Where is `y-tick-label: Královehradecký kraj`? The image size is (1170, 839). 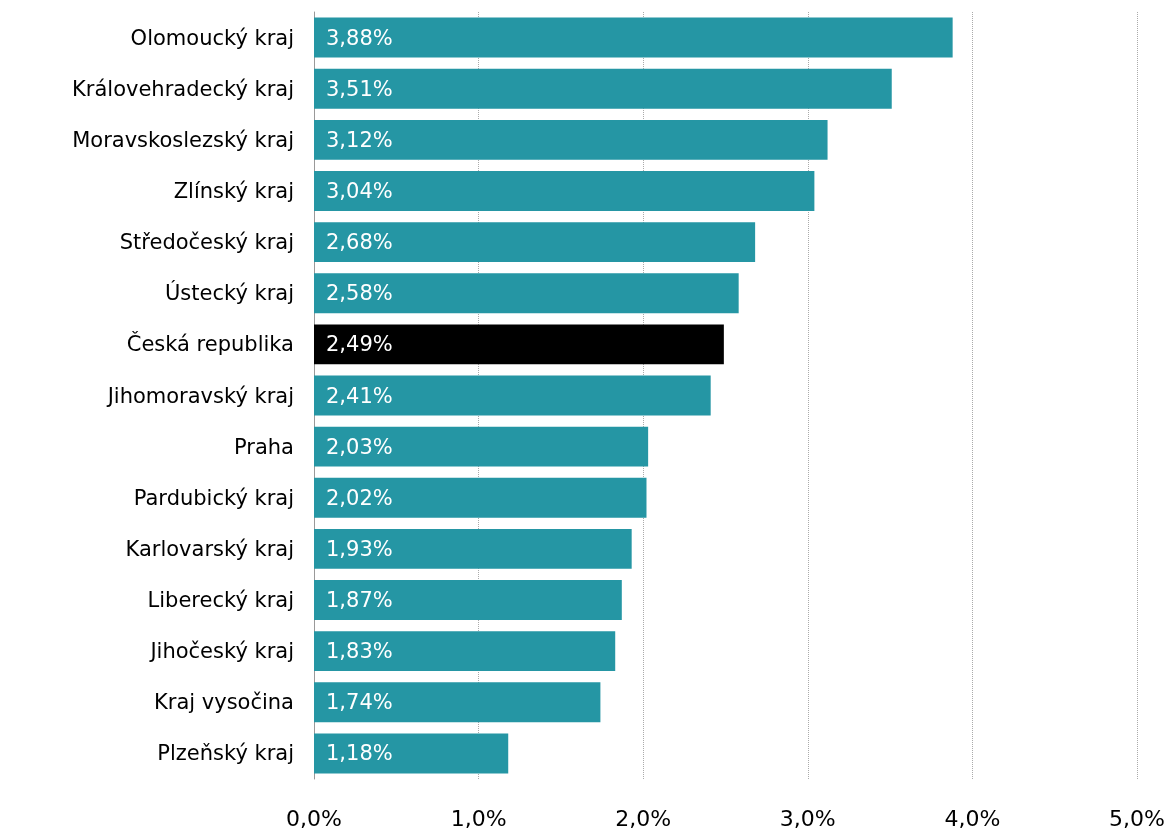 y-tick-label: Královehradecký kraj is located at coordinates (183, 88).